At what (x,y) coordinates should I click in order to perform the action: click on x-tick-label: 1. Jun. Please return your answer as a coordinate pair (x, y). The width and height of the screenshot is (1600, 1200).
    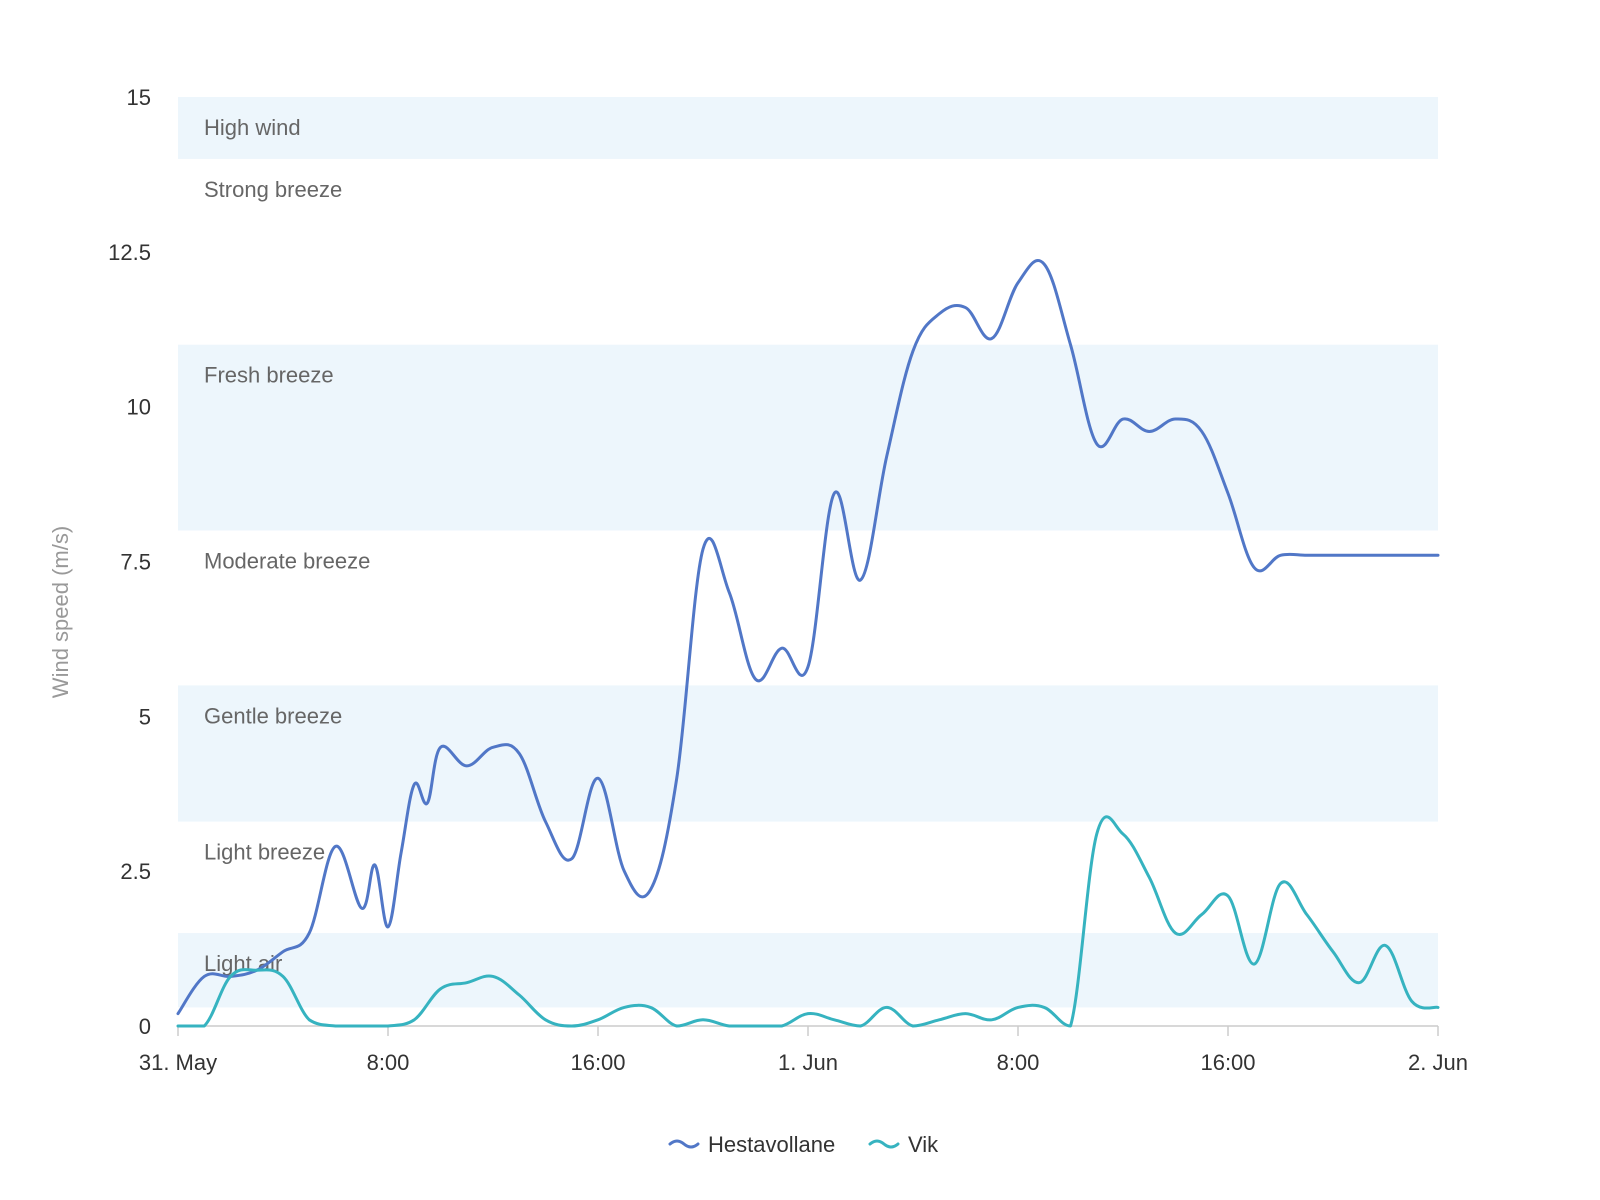
    Looking at the image, I should click on (808, 1062).